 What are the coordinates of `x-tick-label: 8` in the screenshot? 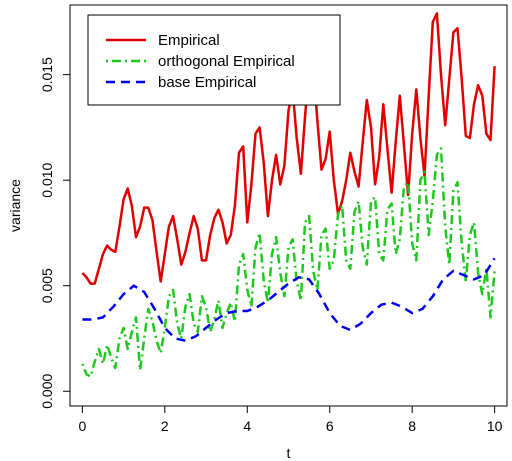 It's located at (412, 426).